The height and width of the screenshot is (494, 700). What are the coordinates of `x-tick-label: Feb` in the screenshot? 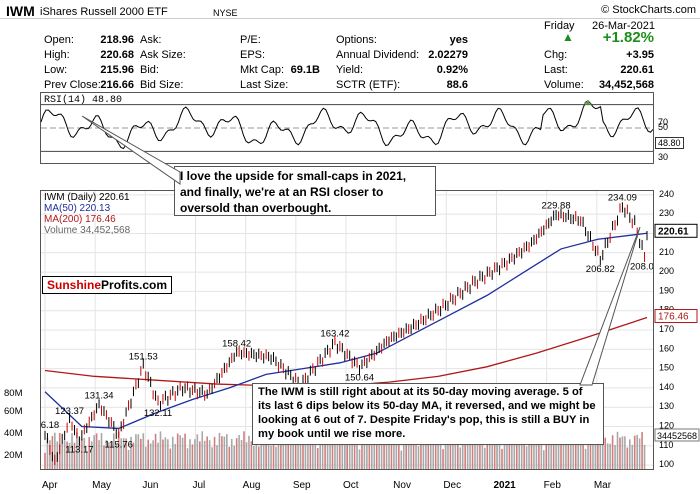 It's located at (553, 485).